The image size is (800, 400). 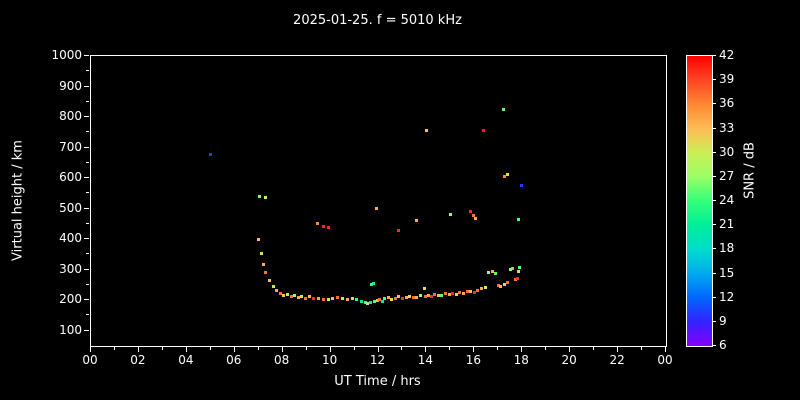 I want to click on x-axis-label: UT Time / hrs, so click(x=377, y=381).